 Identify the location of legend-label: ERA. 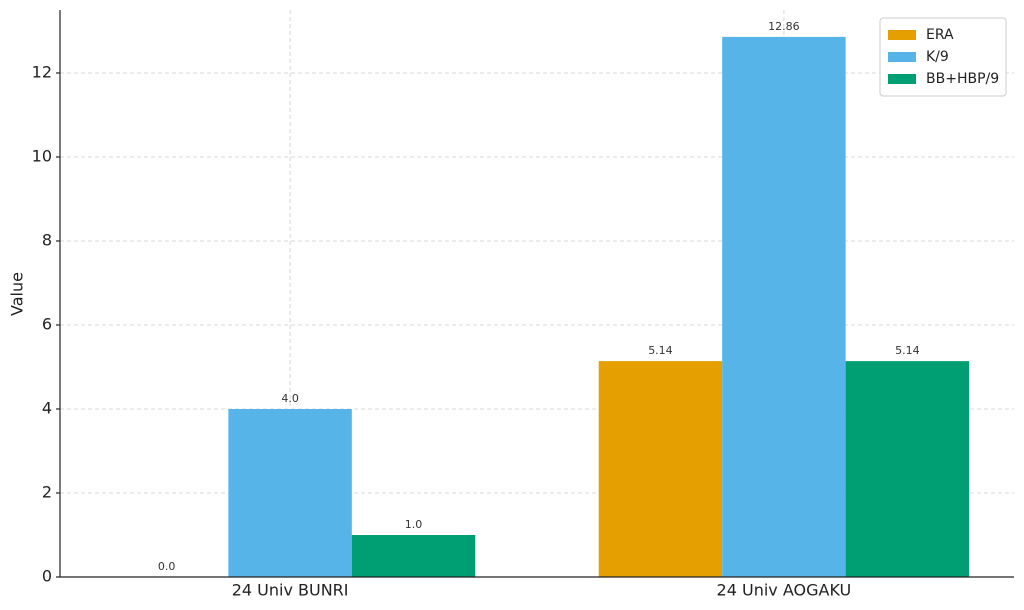
(940, 35).